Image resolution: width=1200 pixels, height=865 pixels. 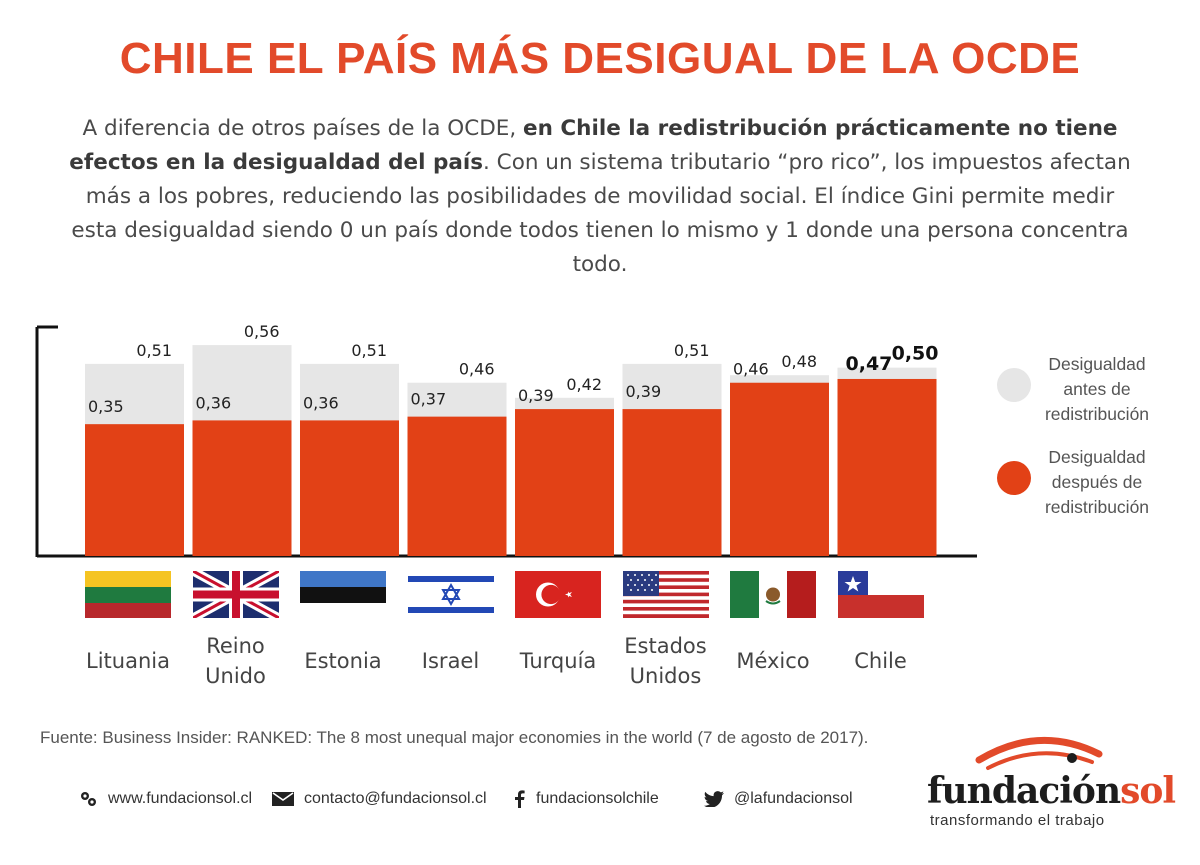 I want to click on country-label-line: Lituania, so click(x=128, y=661).